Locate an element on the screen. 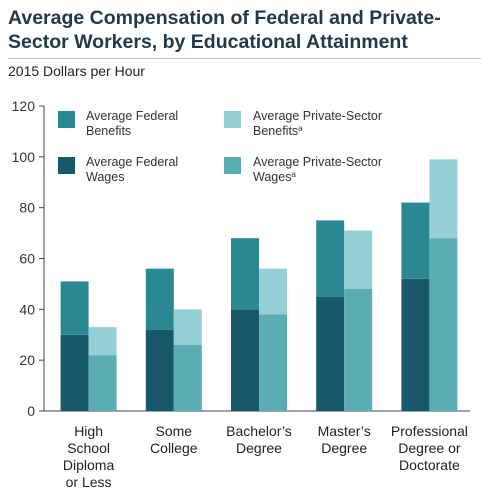  y-tick-label-40: 40 is located at coordinates (27, 309).